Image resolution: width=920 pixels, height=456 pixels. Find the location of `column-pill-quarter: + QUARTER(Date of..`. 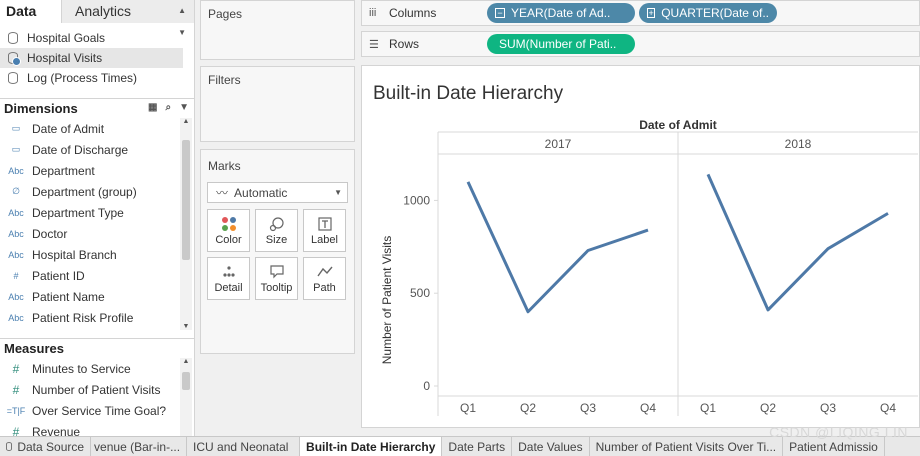

column-pill-quarter: + QUARTER(Date of.. is located at coordinates (708, 13).